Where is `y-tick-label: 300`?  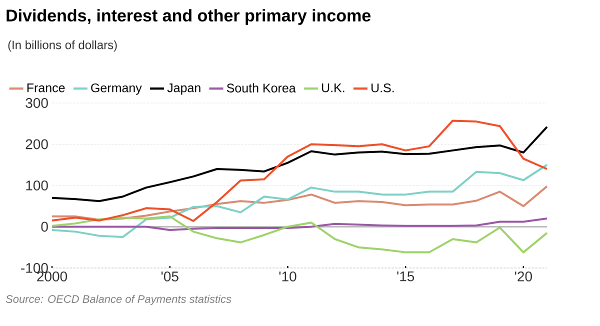
y-tick-label: 300 is located at coordinates (37, 103).